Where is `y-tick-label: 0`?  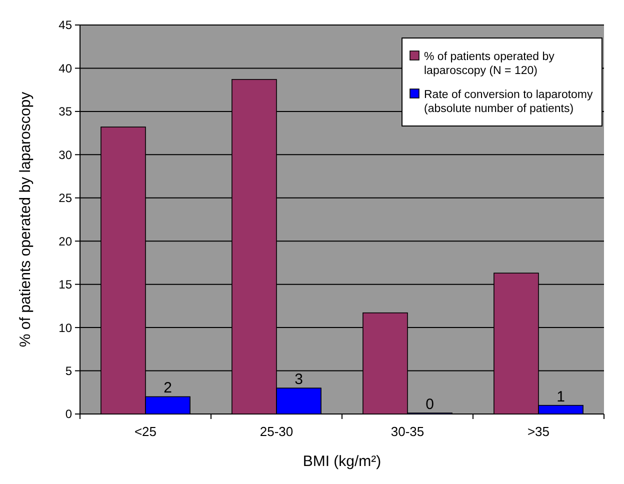
y-tick-label: 0 is located at coordinates (68, 414).